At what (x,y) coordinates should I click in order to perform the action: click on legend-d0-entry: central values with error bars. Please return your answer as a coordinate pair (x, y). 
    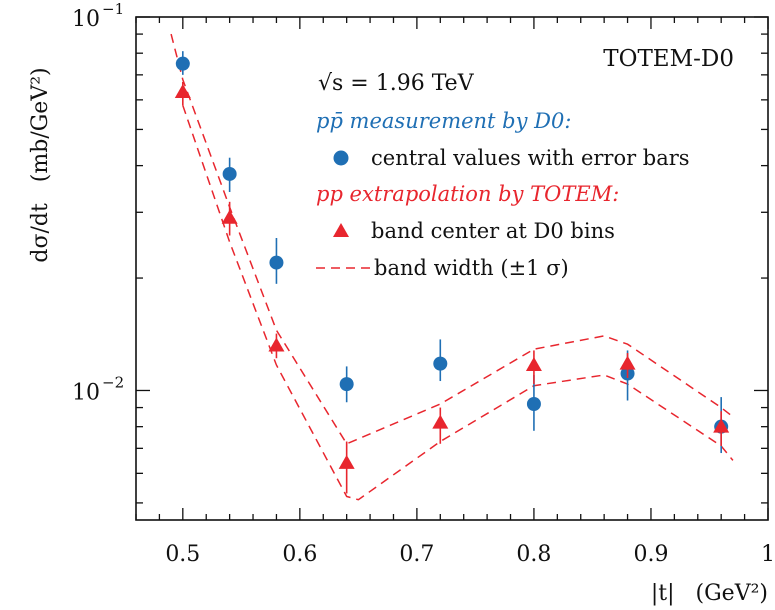
    Looking at the image, I should click on (530, 158).